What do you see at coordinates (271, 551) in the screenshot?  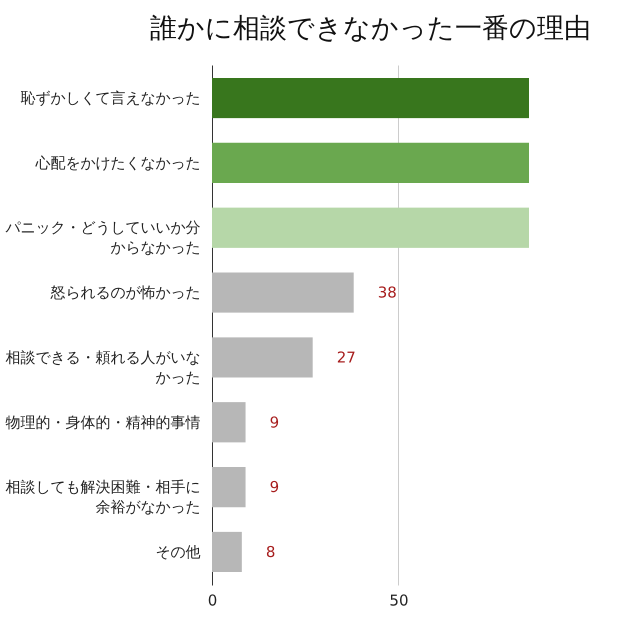 I see `data-label: 8` at bounding box center [271, 551].